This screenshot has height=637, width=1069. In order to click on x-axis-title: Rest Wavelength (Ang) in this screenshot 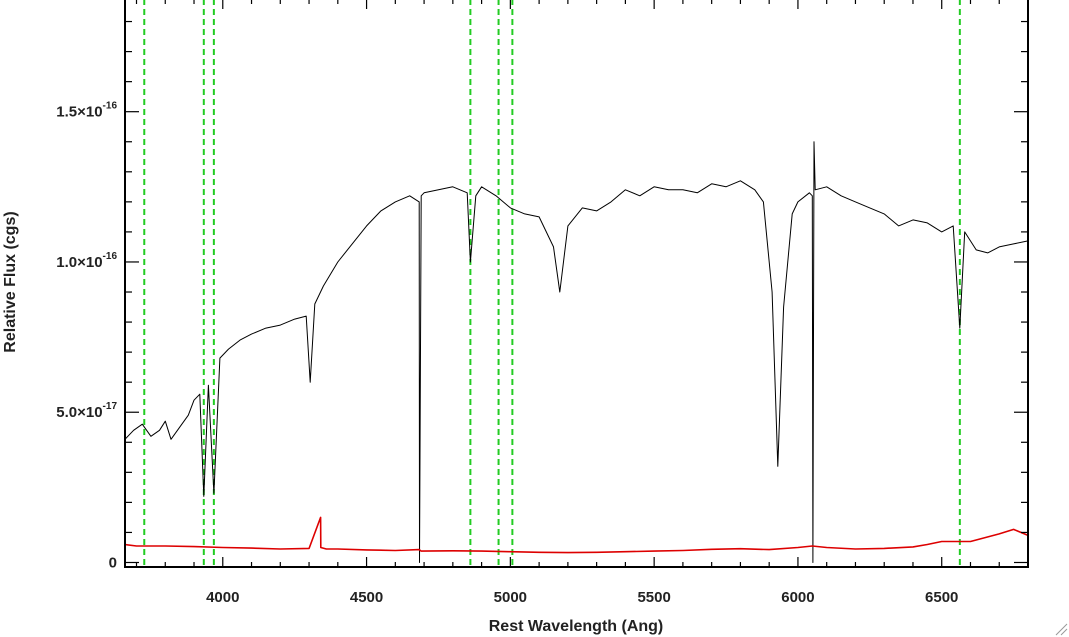, I will do `click(576, 626)`.